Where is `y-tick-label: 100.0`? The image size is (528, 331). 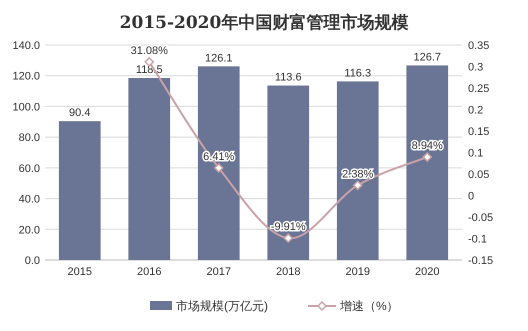 y-tick-label: 100.0 is located at coordinates (26, 107).